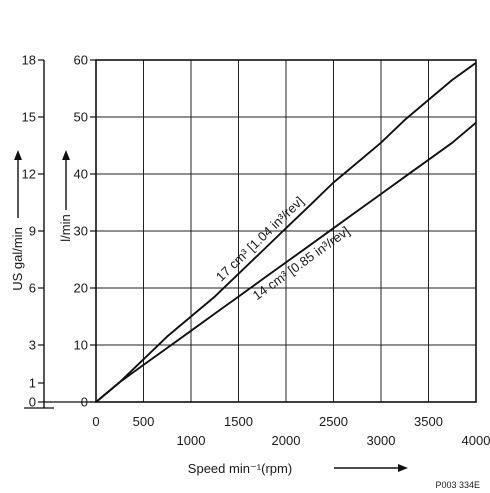 This screenshot has width=490, height=493. Describe the element at coordinates (65, 227) in the screenshot. I see `y-axis-label: l/min` at that location.